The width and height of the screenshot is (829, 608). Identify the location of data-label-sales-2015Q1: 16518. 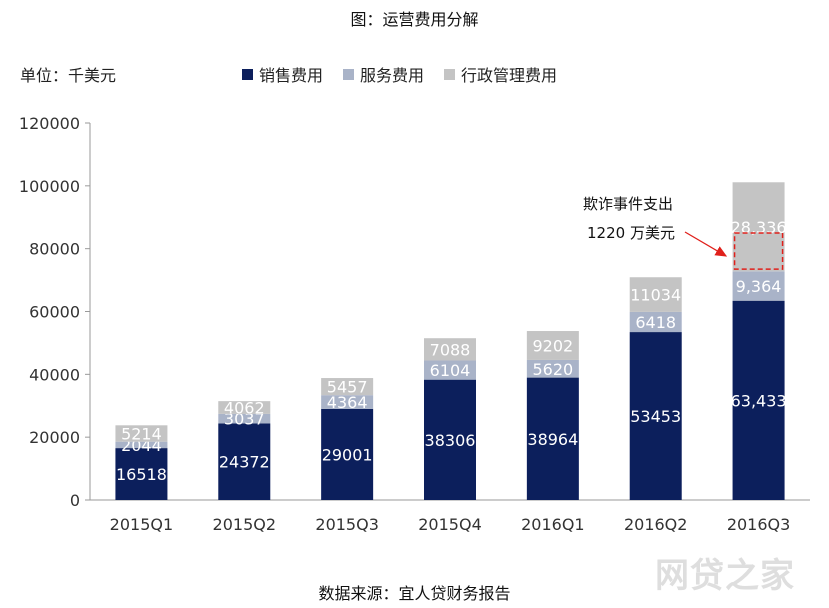
(141, 474).